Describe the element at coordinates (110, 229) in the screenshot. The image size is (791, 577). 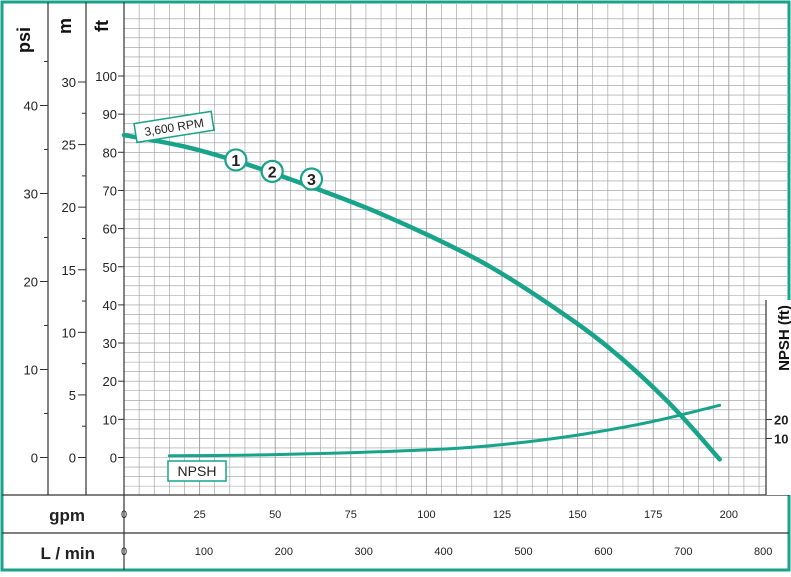
I see `ft-tick-label: 60` at that location.